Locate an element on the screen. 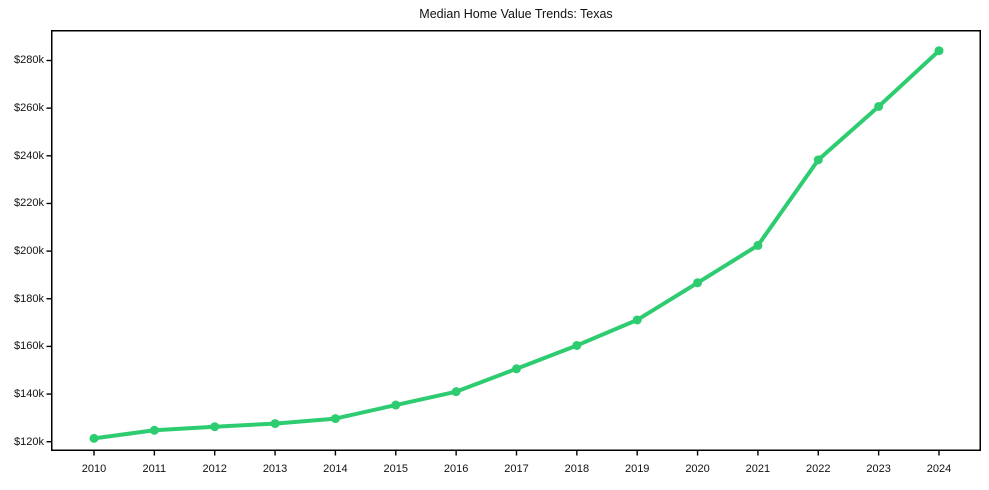 This screenshot has width=989, height=490. y-tick-label: $140k is located at coordinates (29, 394).